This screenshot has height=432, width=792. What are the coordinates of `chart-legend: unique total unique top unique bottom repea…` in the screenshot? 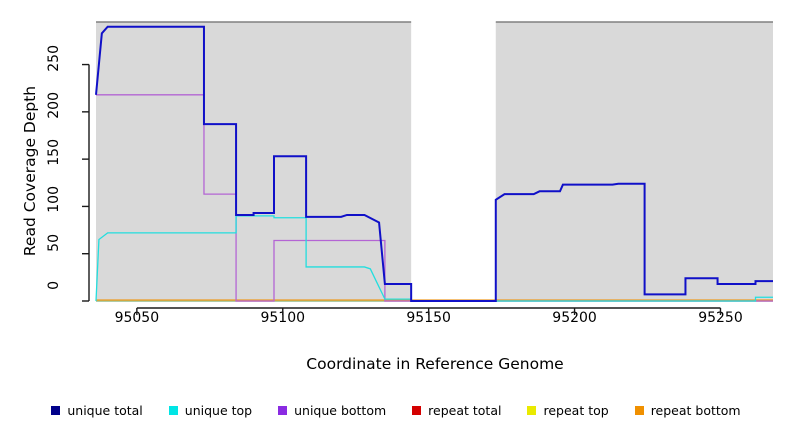 It's located at (396, 410).